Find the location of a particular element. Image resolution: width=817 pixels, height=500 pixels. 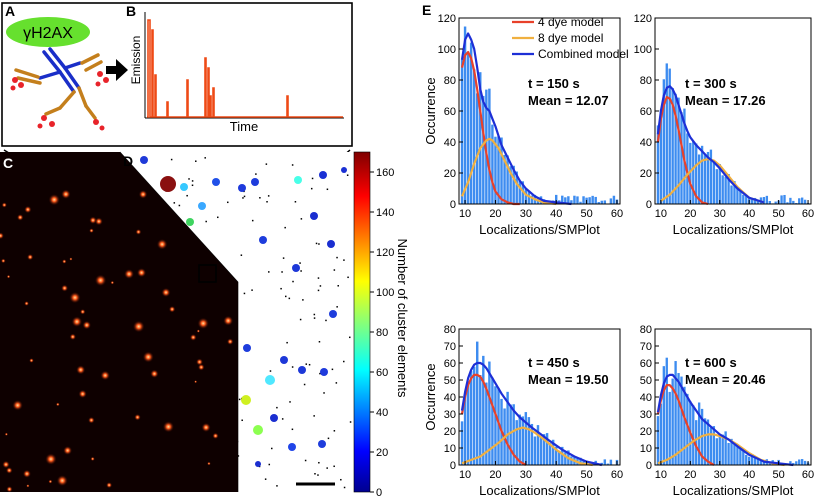

legend-label-8dye: 8 dye model is located at coordinates (570, 38).